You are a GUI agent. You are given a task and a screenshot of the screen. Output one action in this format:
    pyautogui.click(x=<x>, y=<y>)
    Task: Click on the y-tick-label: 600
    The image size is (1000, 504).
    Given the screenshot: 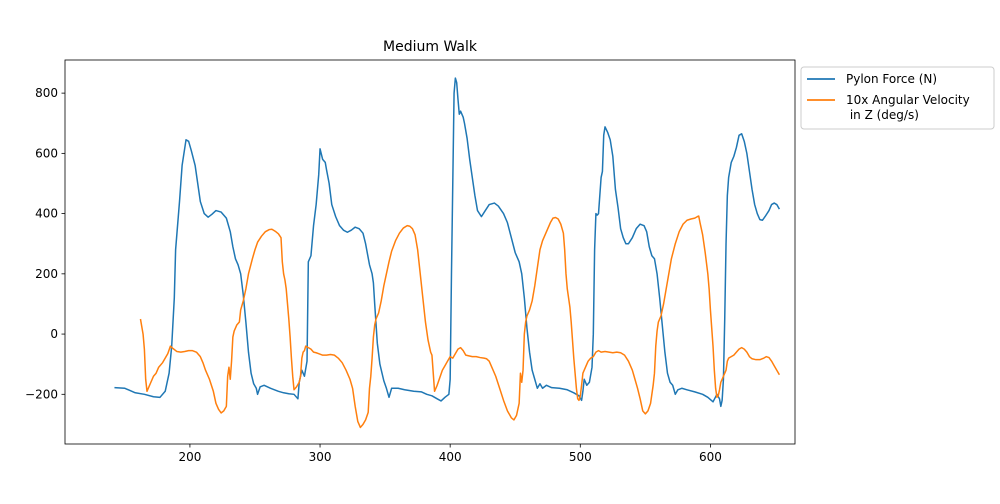 What is the action you would take?
    pyautogui.click(x=46, y=153)
    